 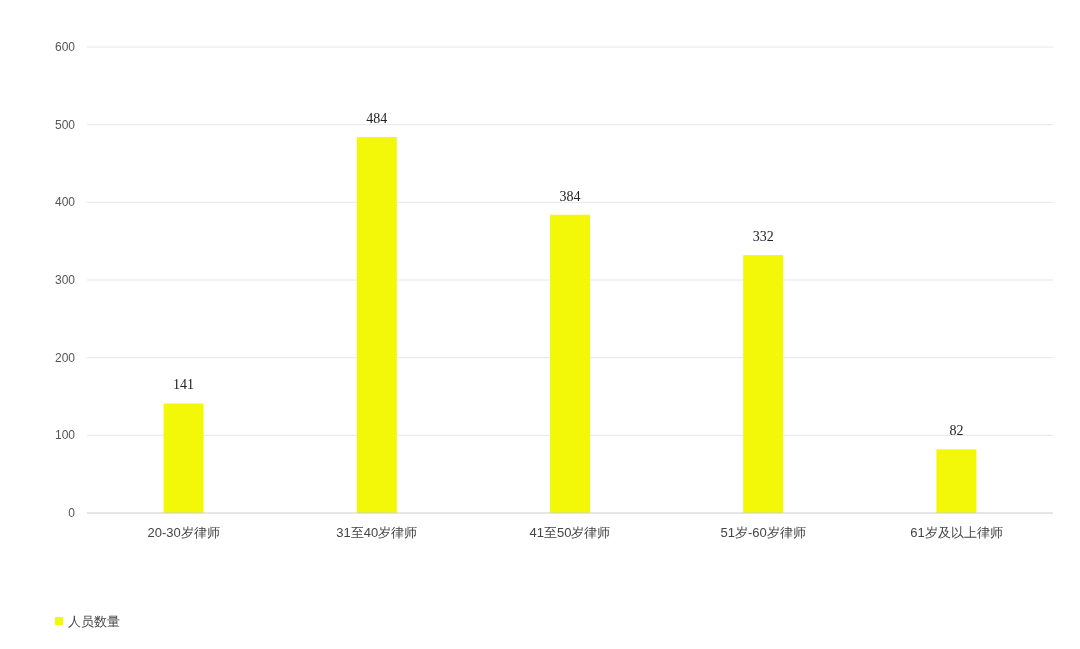 What do you see at coordinates (94, 621) in the screenshot?
I see `legend-label: 人员数量` at bounding box center [94, 621].